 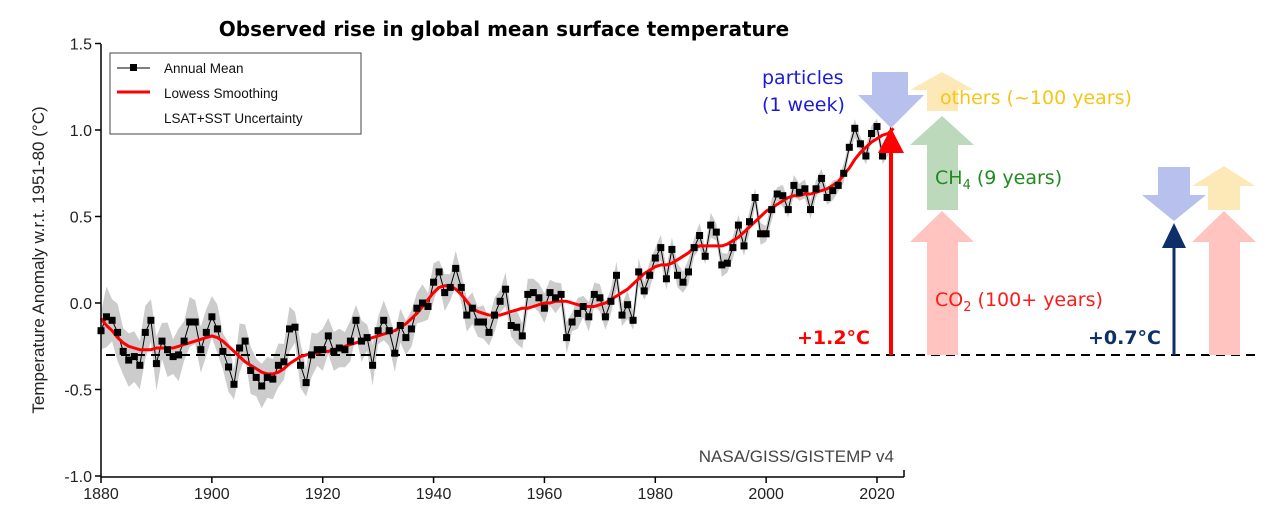 What do you see at coordinates (1223, 188) in the screenshot?
I see `others-arrow-future` at bounding box center [1223, 188].